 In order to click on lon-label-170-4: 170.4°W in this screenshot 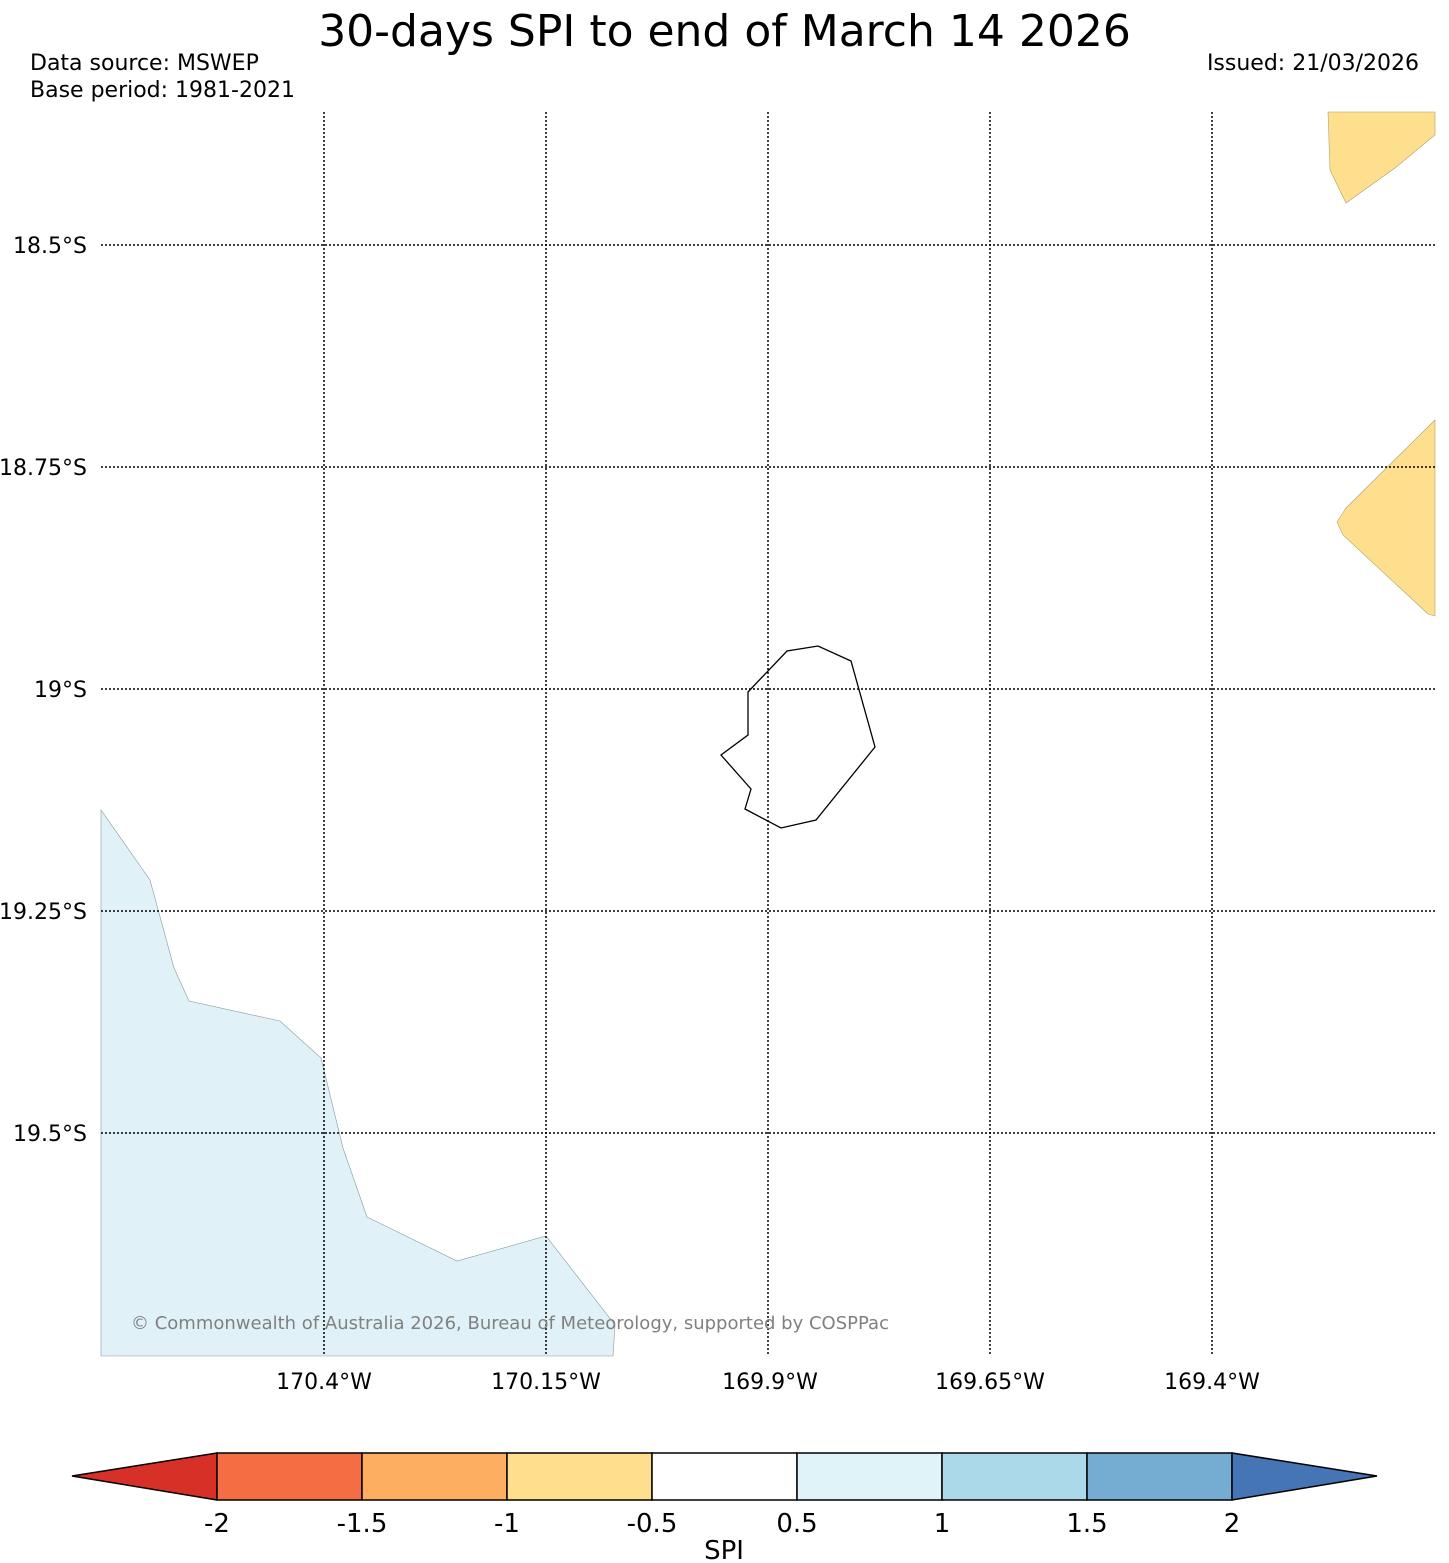, I will do `click(324, 1382)`.